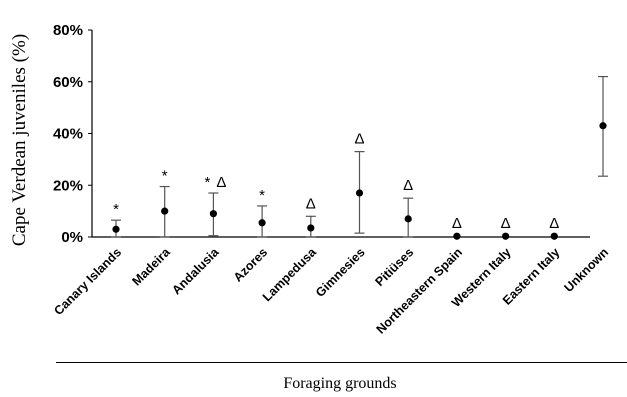 This screenshot has width=627, height=397. I want to click on y-tick-label: 60%, so click(68, 82).